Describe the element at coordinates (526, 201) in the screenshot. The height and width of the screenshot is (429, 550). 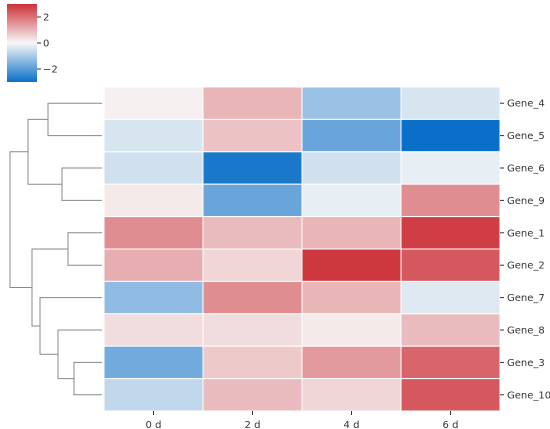
I see `row-label: Gene_9` at that location.